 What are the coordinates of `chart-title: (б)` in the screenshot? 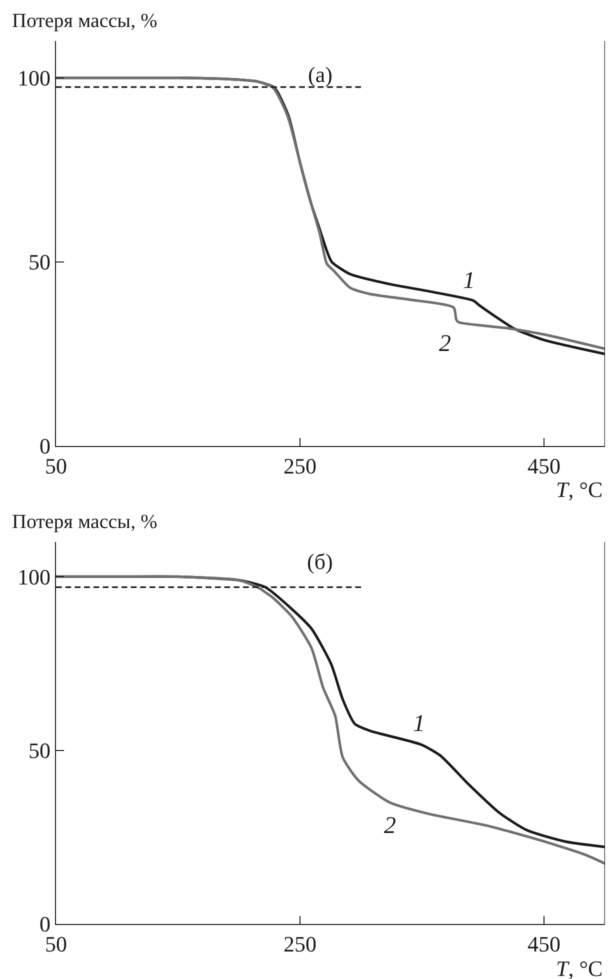 It's located at (320, 561).